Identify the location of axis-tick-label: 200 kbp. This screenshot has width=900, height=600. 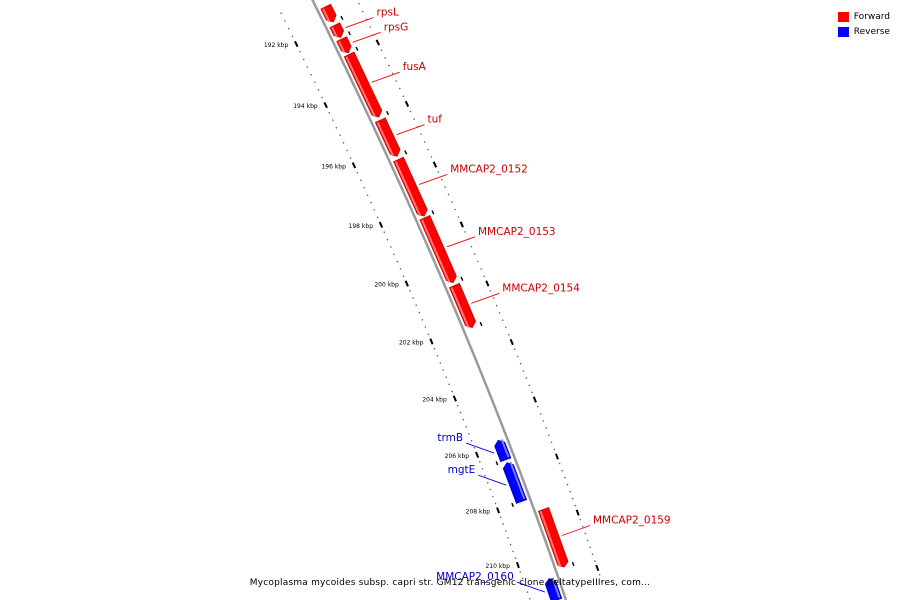
(386, 285).